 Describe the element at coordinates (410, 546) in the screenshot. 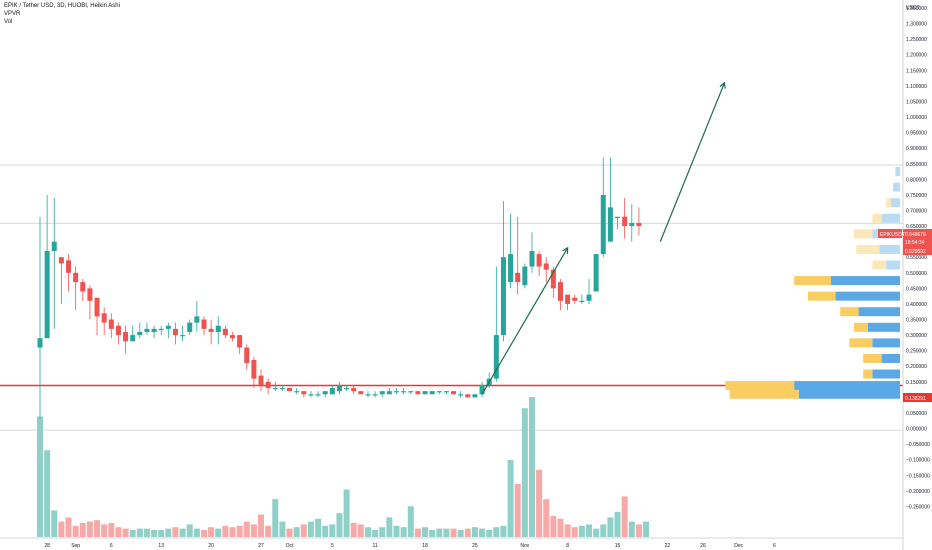

I see `time-axis: 28 Sep 6 13 20 27 Oct 5 11 18 25 Nov 8 15 22 26 Dec 6` at that location.